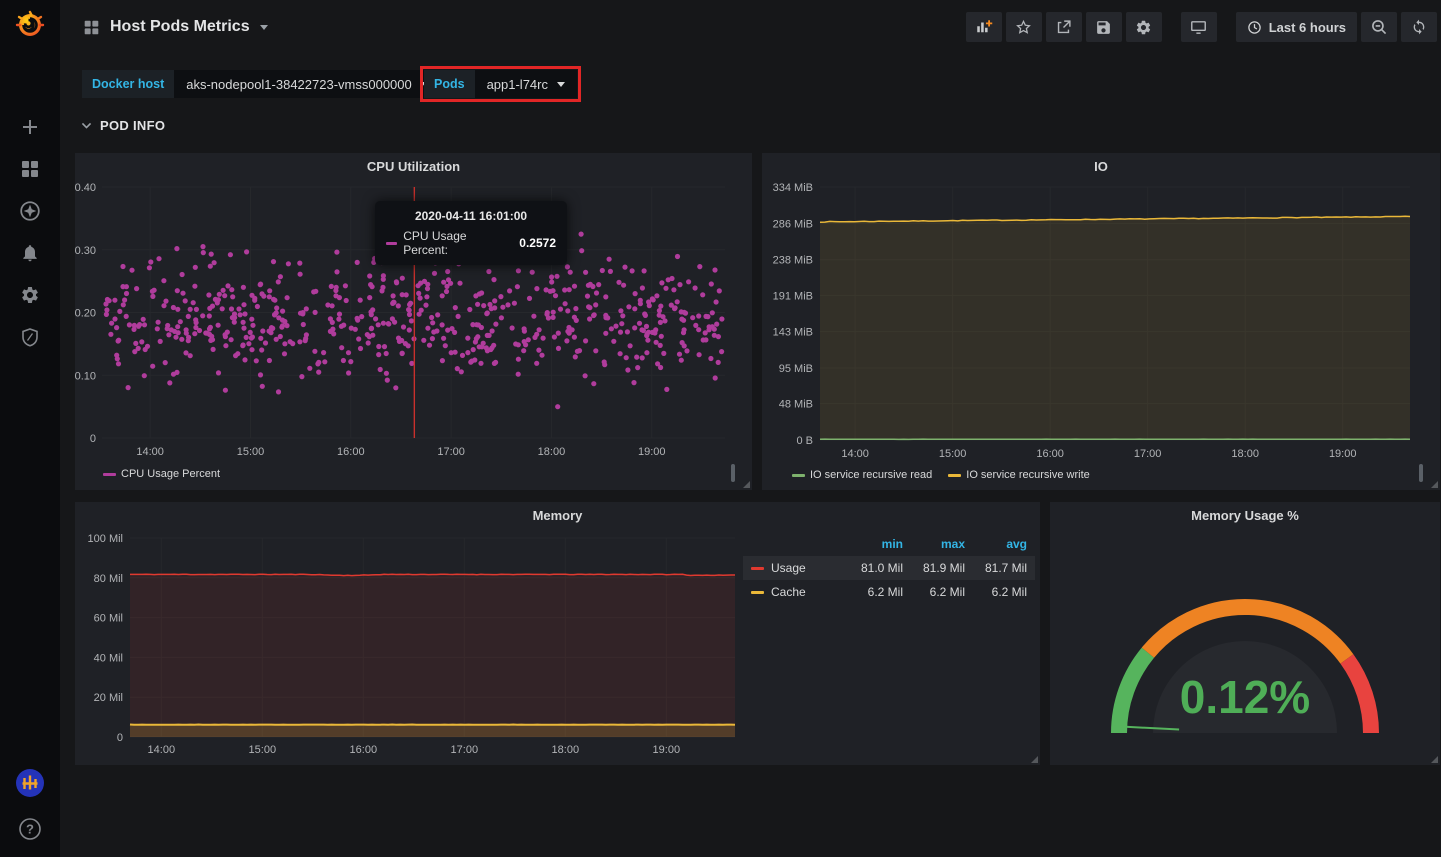 Image resolution: width=1441 pixels, height=857 pixels. What do you see at coordinates (30, 428) in the screenshot?
I see `sidebar: ?` at bounding box center [30, 428].